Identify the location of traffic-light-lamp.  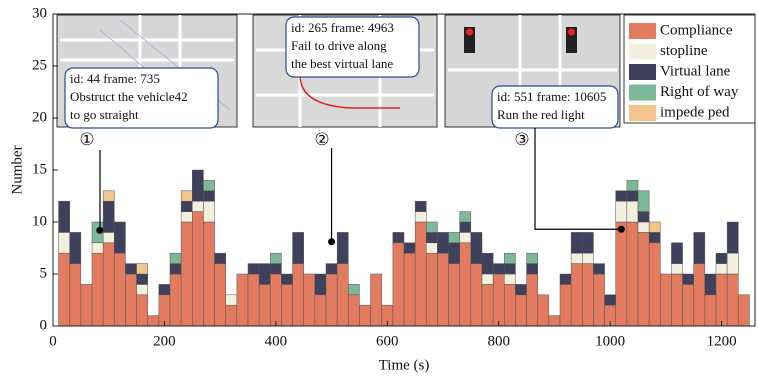
(571, 32).